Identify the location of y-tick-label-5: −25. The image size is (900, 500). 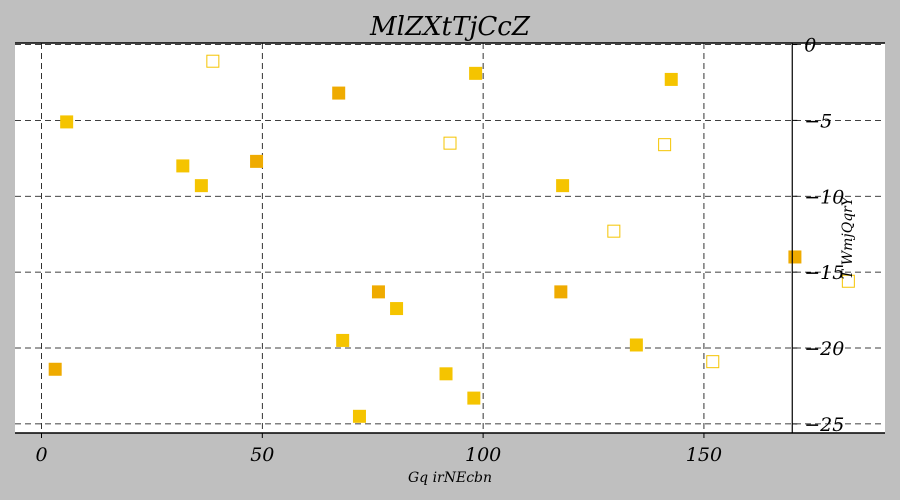
(824, 425).